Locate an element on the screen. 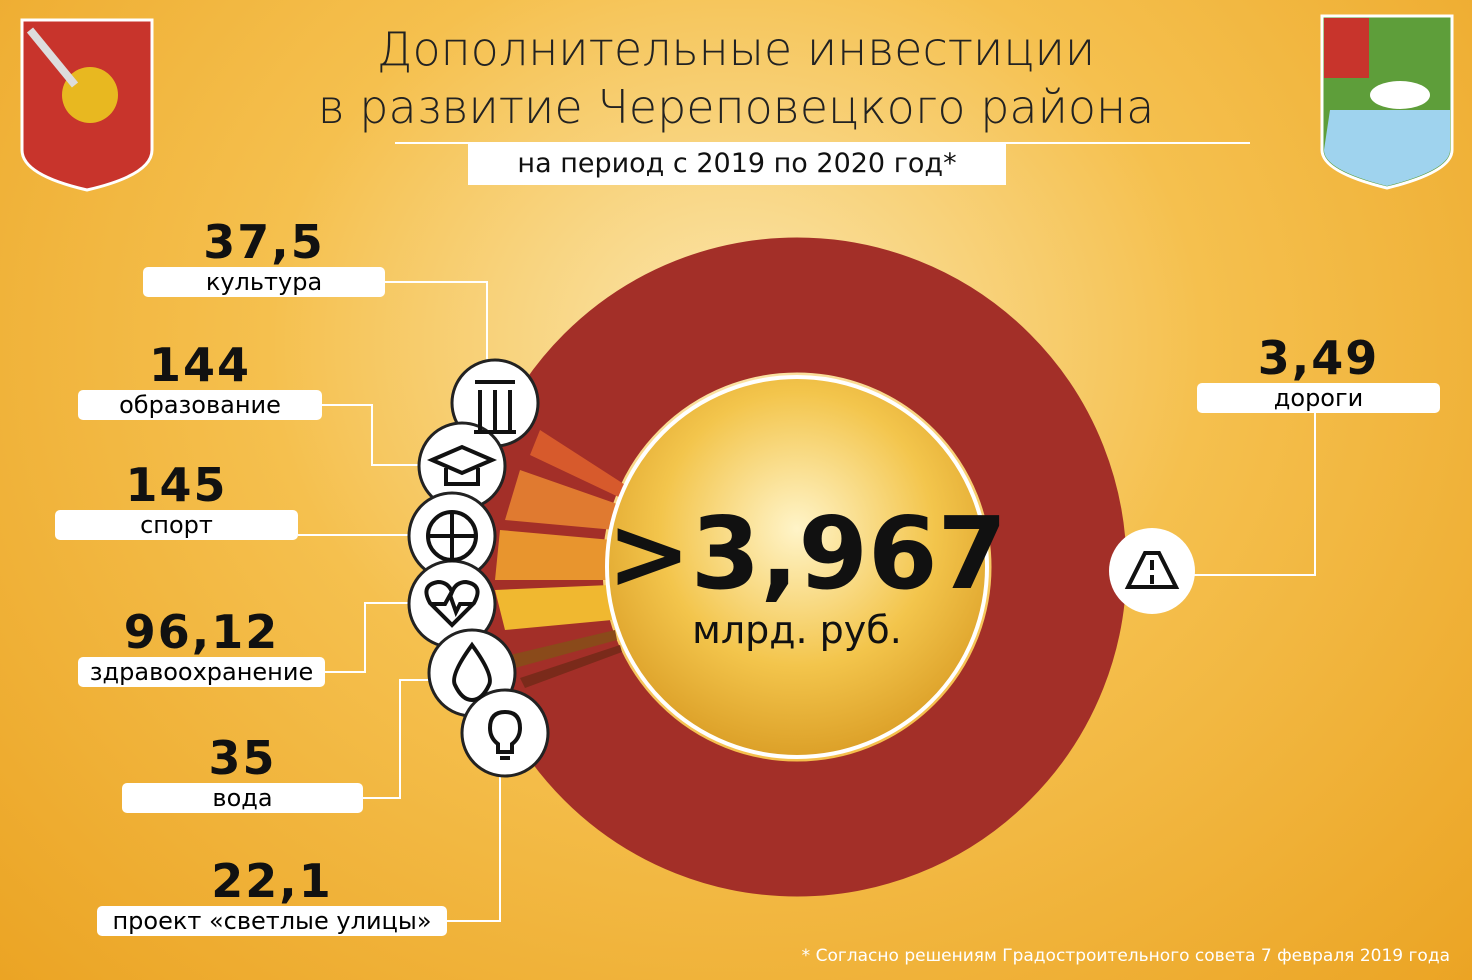 This screenshot has height=980, width=1472. category-label: культура is located at coordinates (264, 282).